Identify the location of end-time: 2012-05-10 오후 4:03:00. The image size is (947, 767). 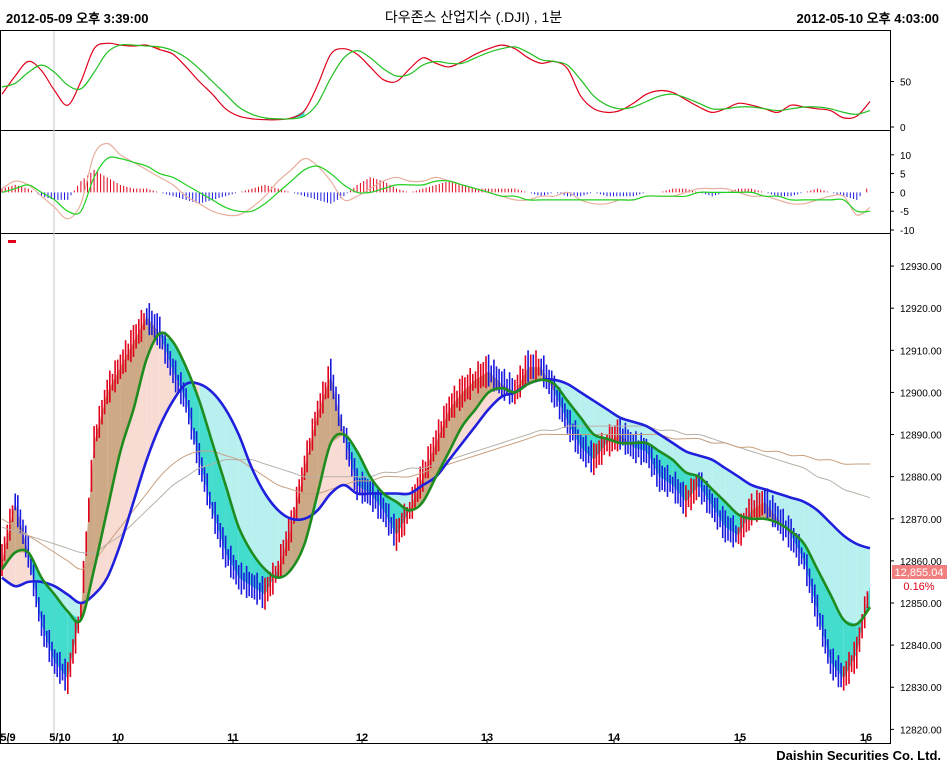
(867, 18).